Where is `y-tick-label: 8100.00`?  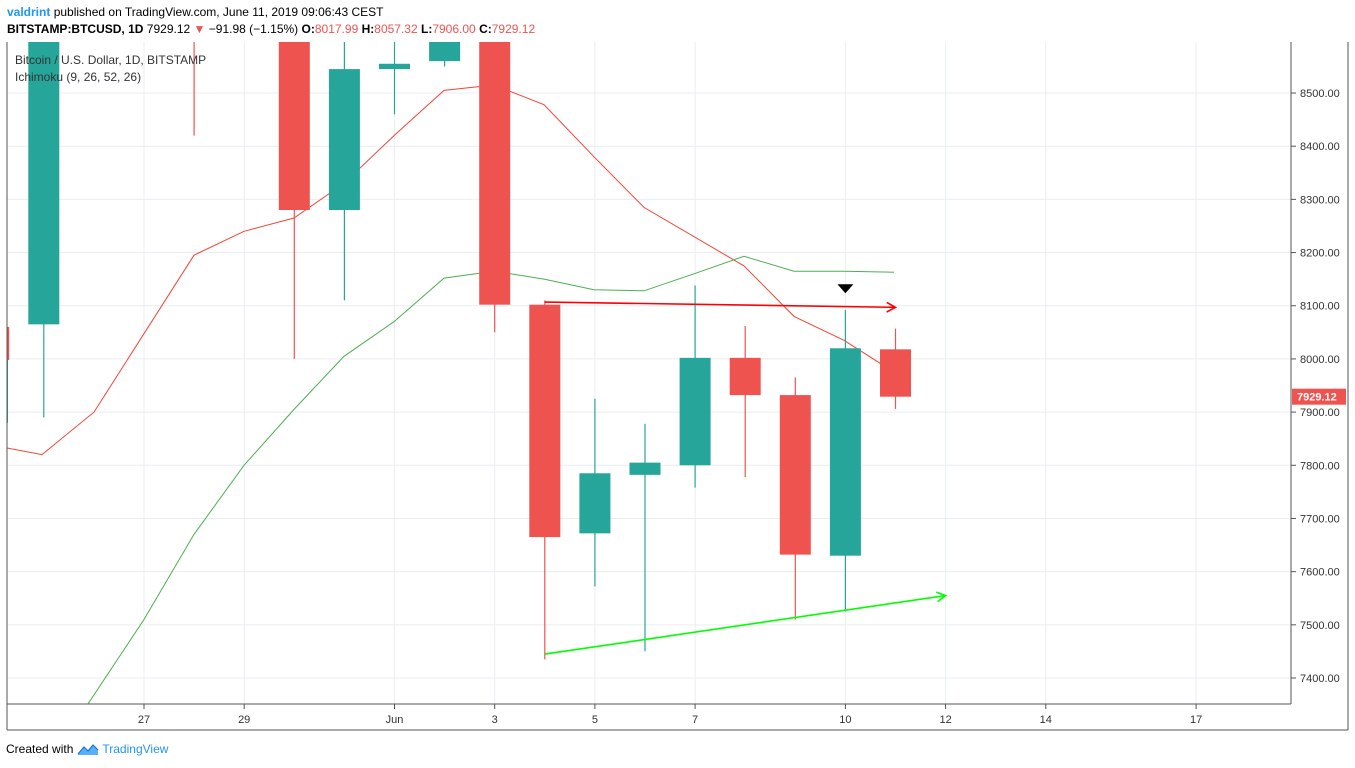
y-tick-label: 8100.00 is located at coordinates (1320, 307).